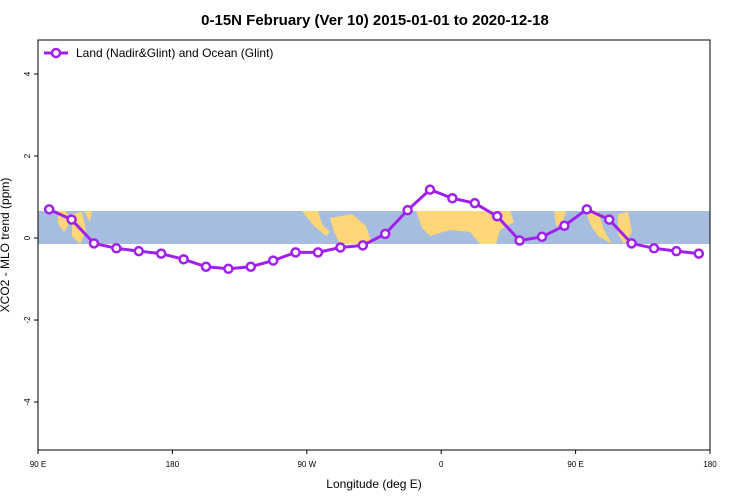  What do you see at coordinates (306, 464) in the screenshot?
I see `x-tick-label: 90 W` at bounding box center [306, 464].